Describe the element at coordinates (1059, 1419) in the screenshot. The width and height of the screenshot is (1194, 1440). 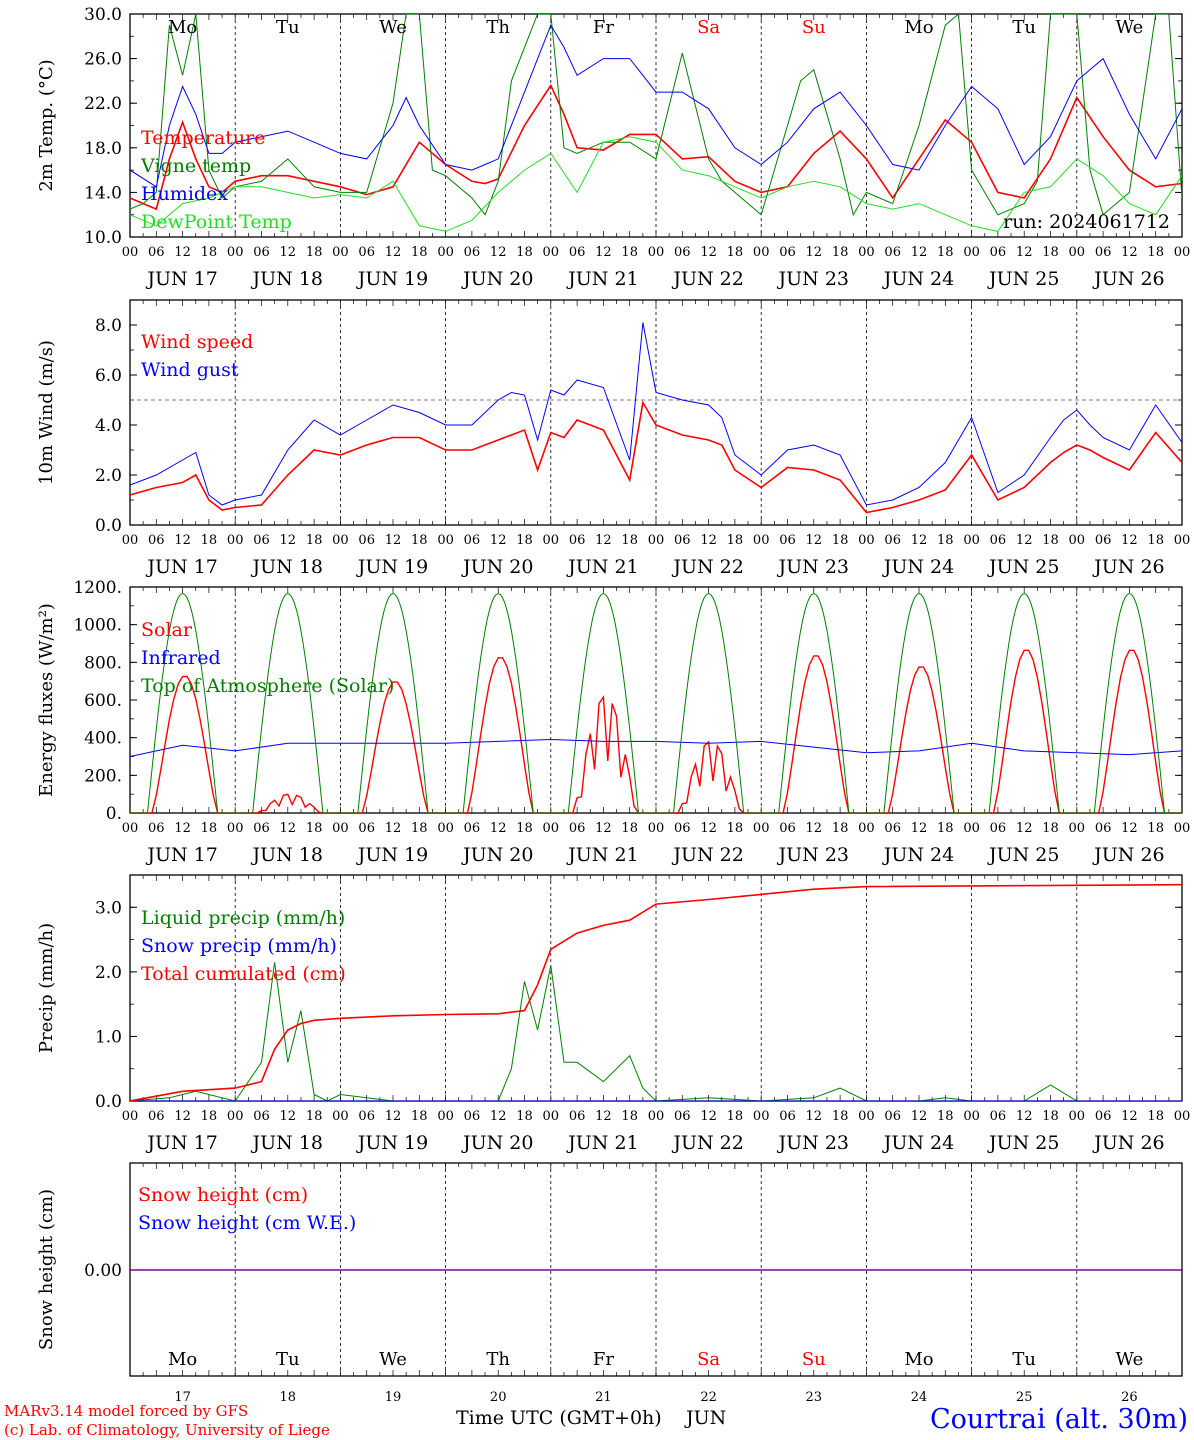
I see `station-label: Courtrai (alt. 30m)` at that location.